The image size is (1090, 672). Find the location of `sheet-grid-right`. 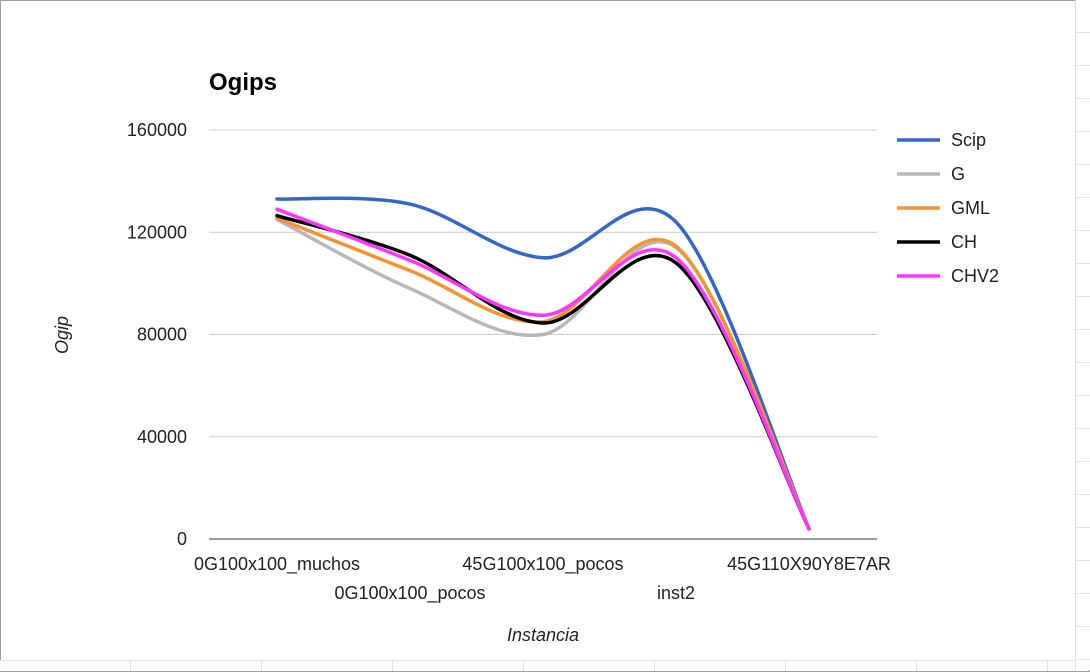

sheet-grid-right is located at coordinates (1082, 335).